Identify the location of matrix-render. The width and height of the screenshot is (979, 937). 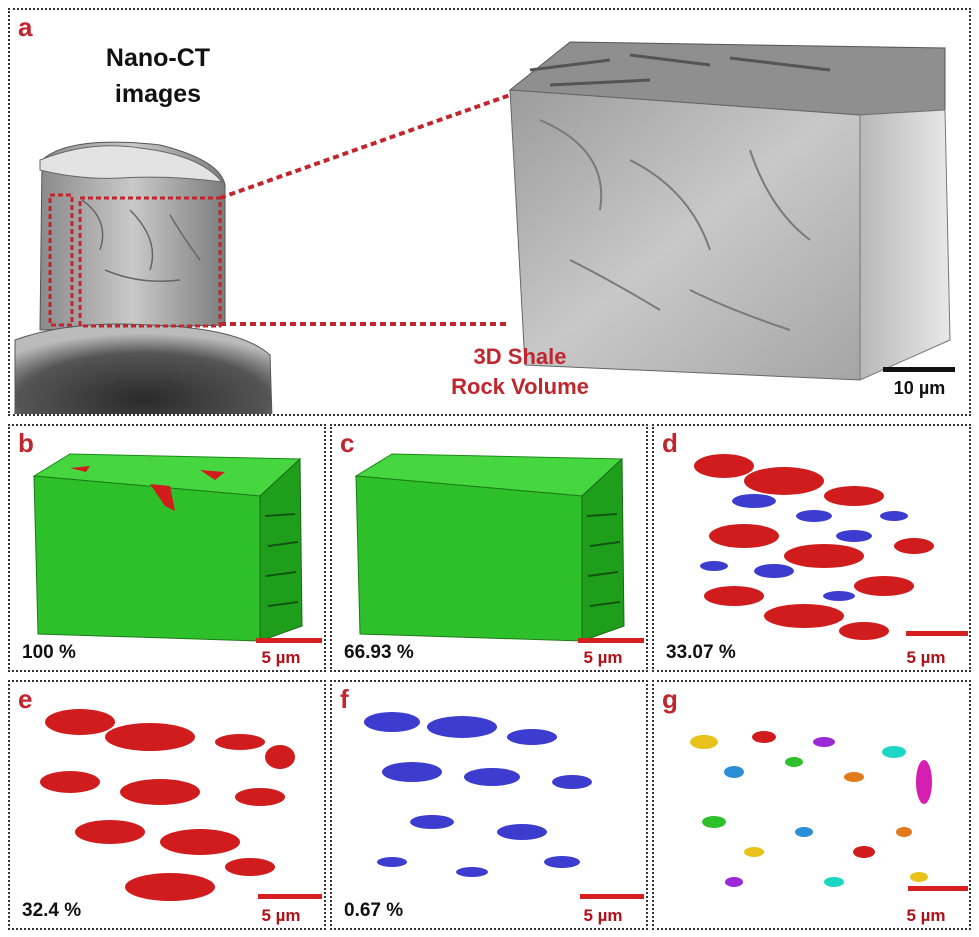
(177, 548).